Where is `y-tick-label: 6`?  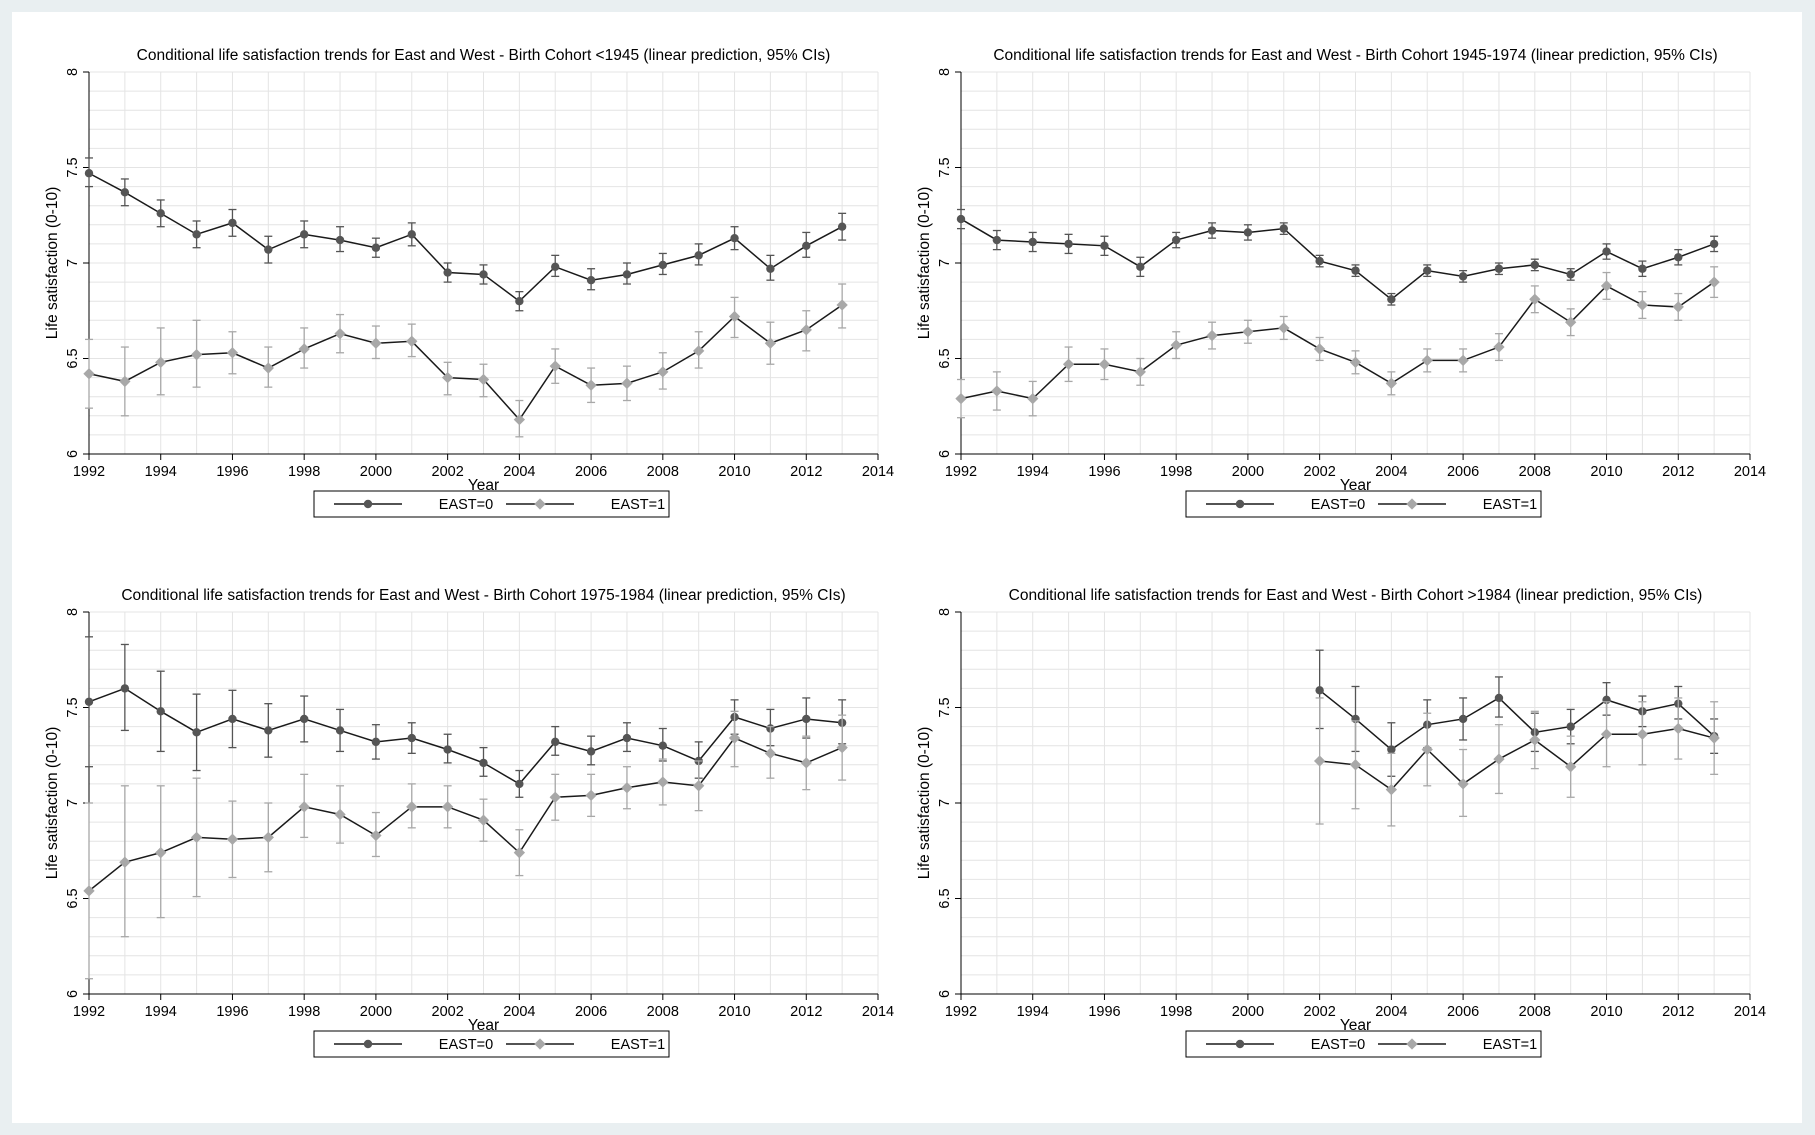 y-tick-label: 6 is located at coordinates (73, 454).